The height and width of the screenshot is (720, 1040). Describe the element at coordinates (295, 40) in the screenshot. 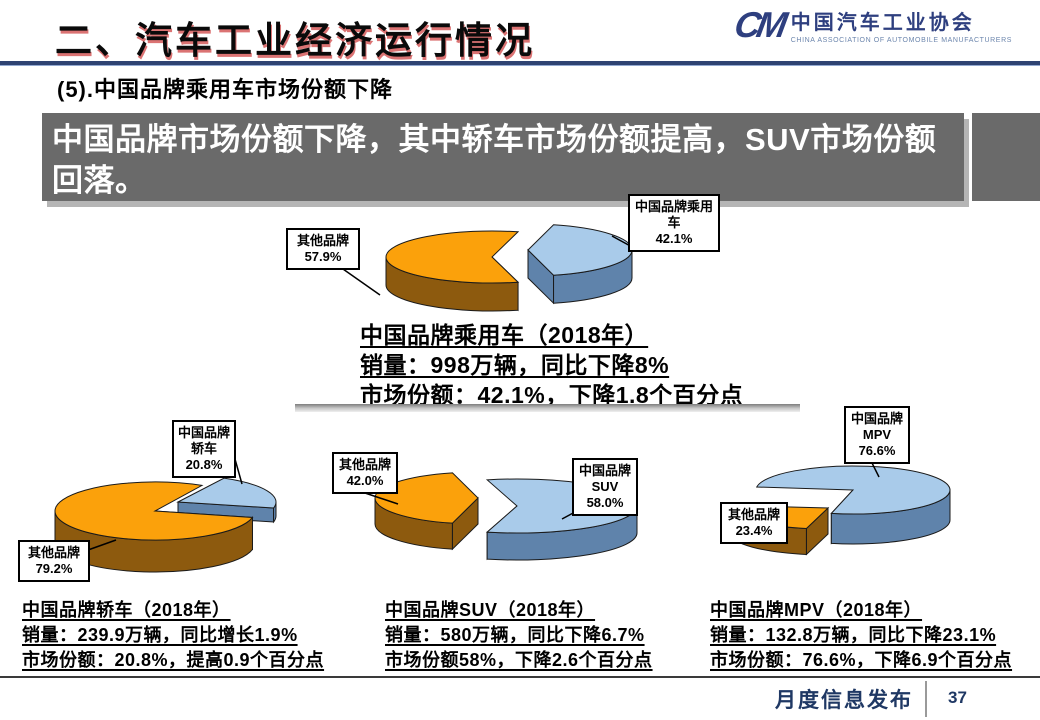

I see `page-title: 二、汽车工业经济运行情况` at that location.